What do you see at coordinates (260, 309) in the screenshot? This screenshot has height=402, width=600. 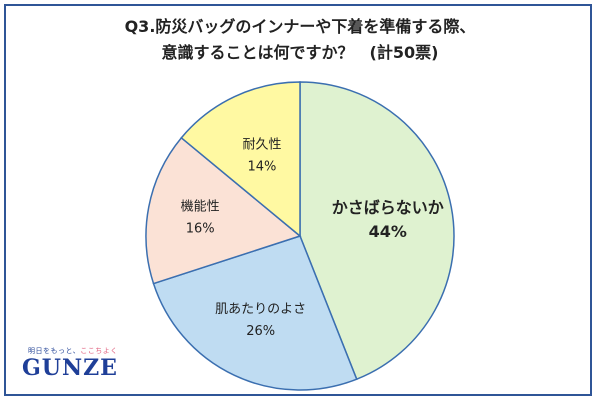 I see `slice-label-2: 肌あたりのよさ` at bounding box center [260, 309].